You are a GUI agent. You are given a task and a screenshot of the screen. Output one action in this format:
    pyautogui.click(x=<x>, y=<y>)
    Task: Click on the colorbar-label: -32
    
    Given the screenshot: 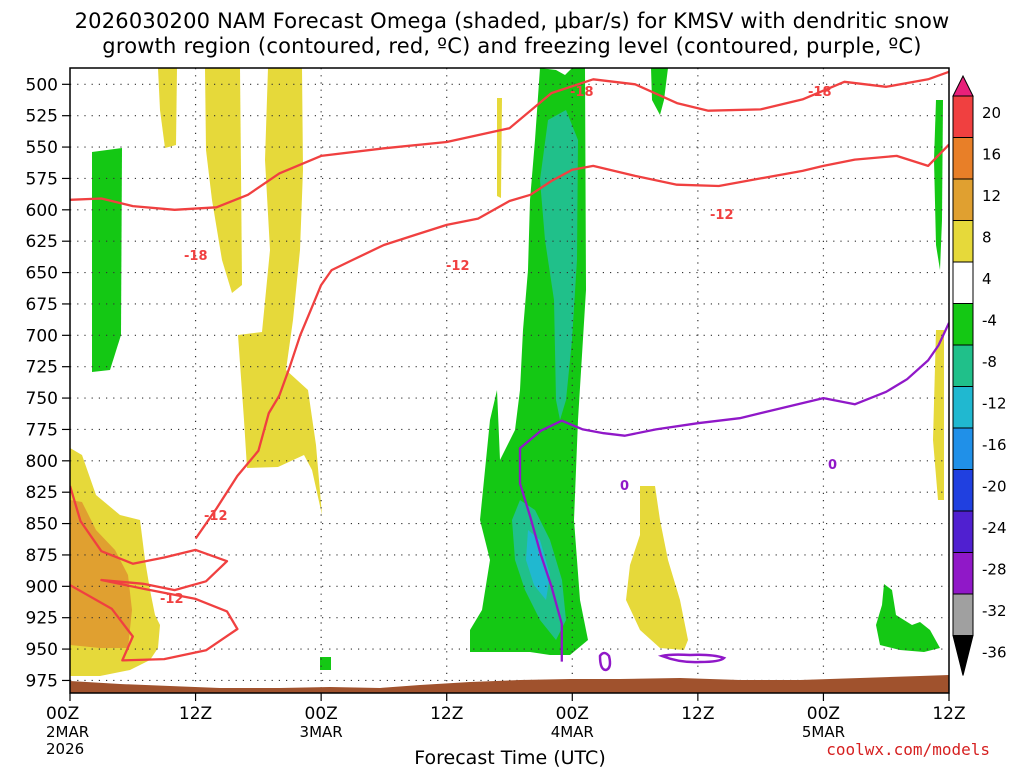 What is the action you would take?
    pyautogui.click(x=994, y=611)
    